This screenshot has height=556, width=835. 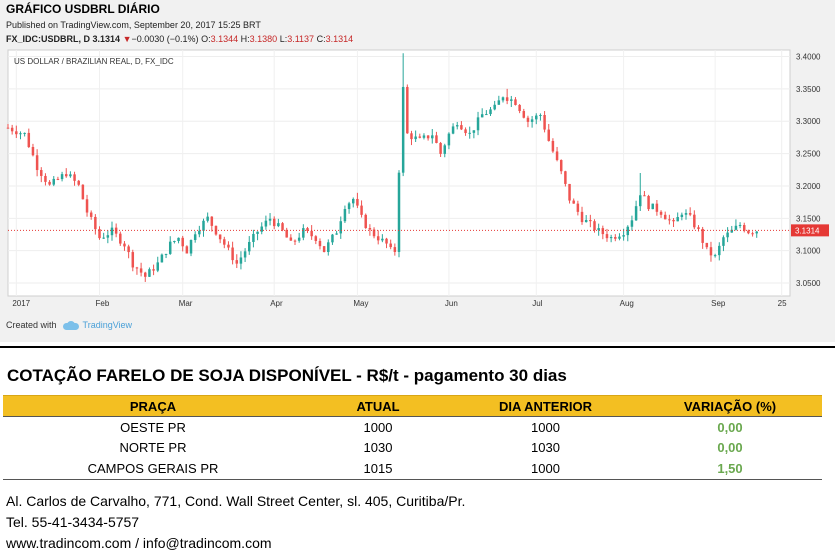 What do you see at coordinates (97, 325) in the screenshot?
I see `tradingview-logo: TradingView` at bounding box center [97, 325].